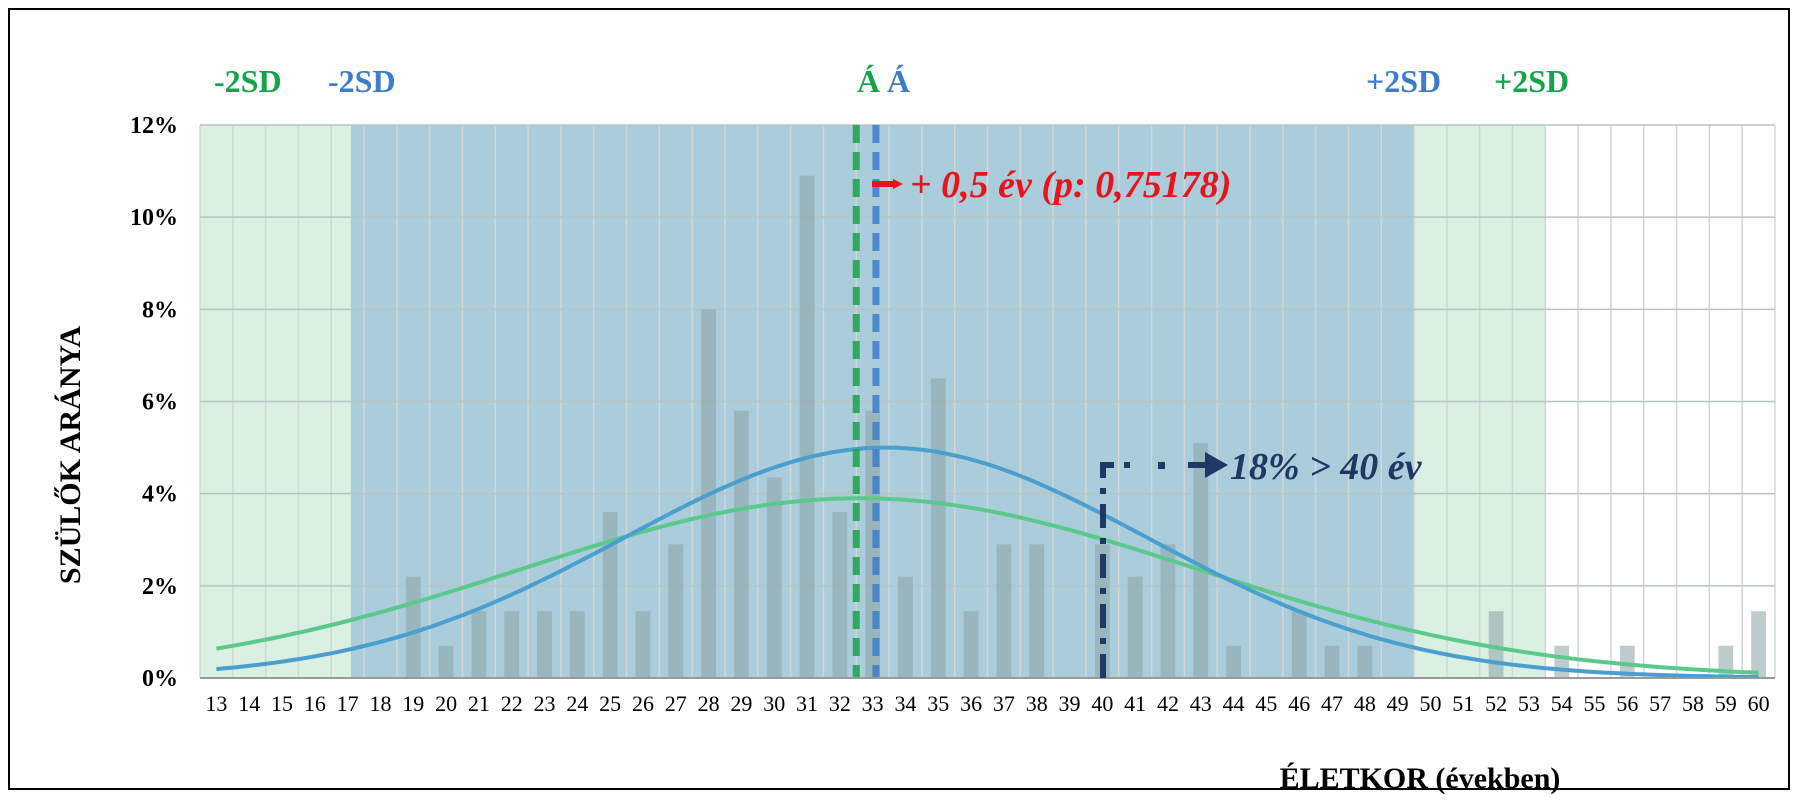  What do you see at coordinates (610, 703) in the screenshot?
I see `x-tick-label: 25` at bounding box center [610, 703].